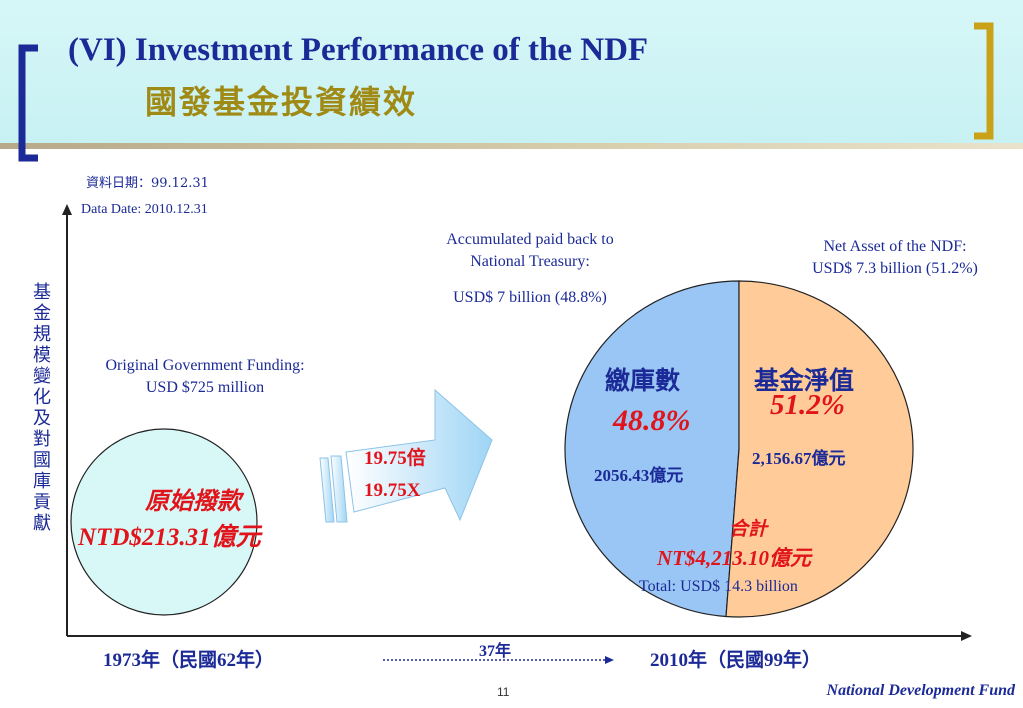 The image size is (1023, 708). I want to click on pie-slice-paid, so click(652, 449).